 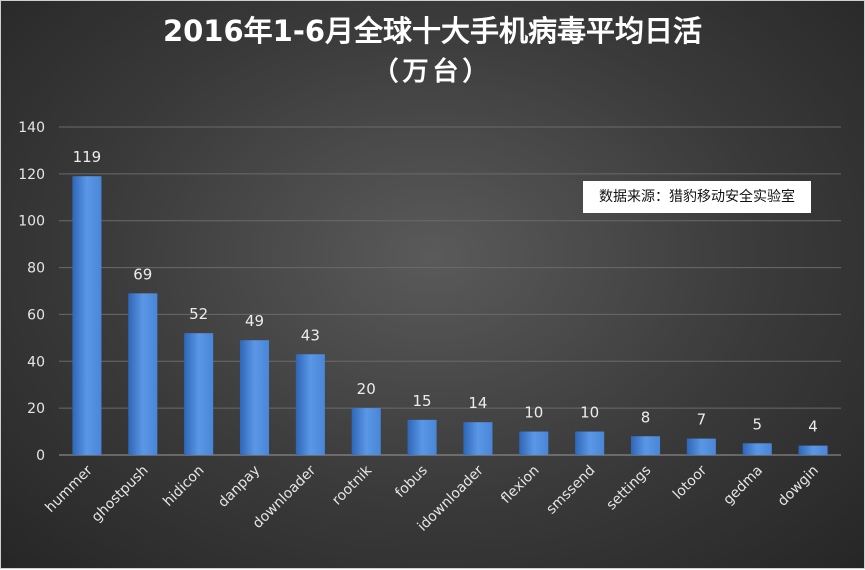 What do you see at coordinates (120, 494) in the screenshot?
I see `x-tick-label: ghostpush` at bounding box center [120, 494].